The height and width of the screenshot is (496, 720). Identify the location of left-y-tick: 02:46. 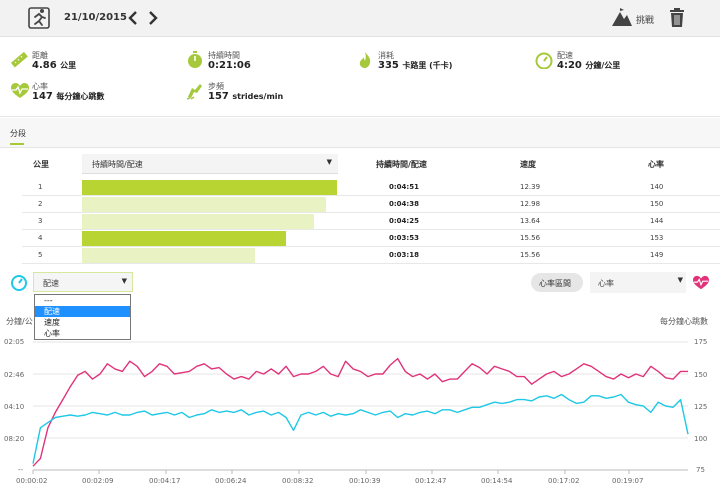
(14, 375).